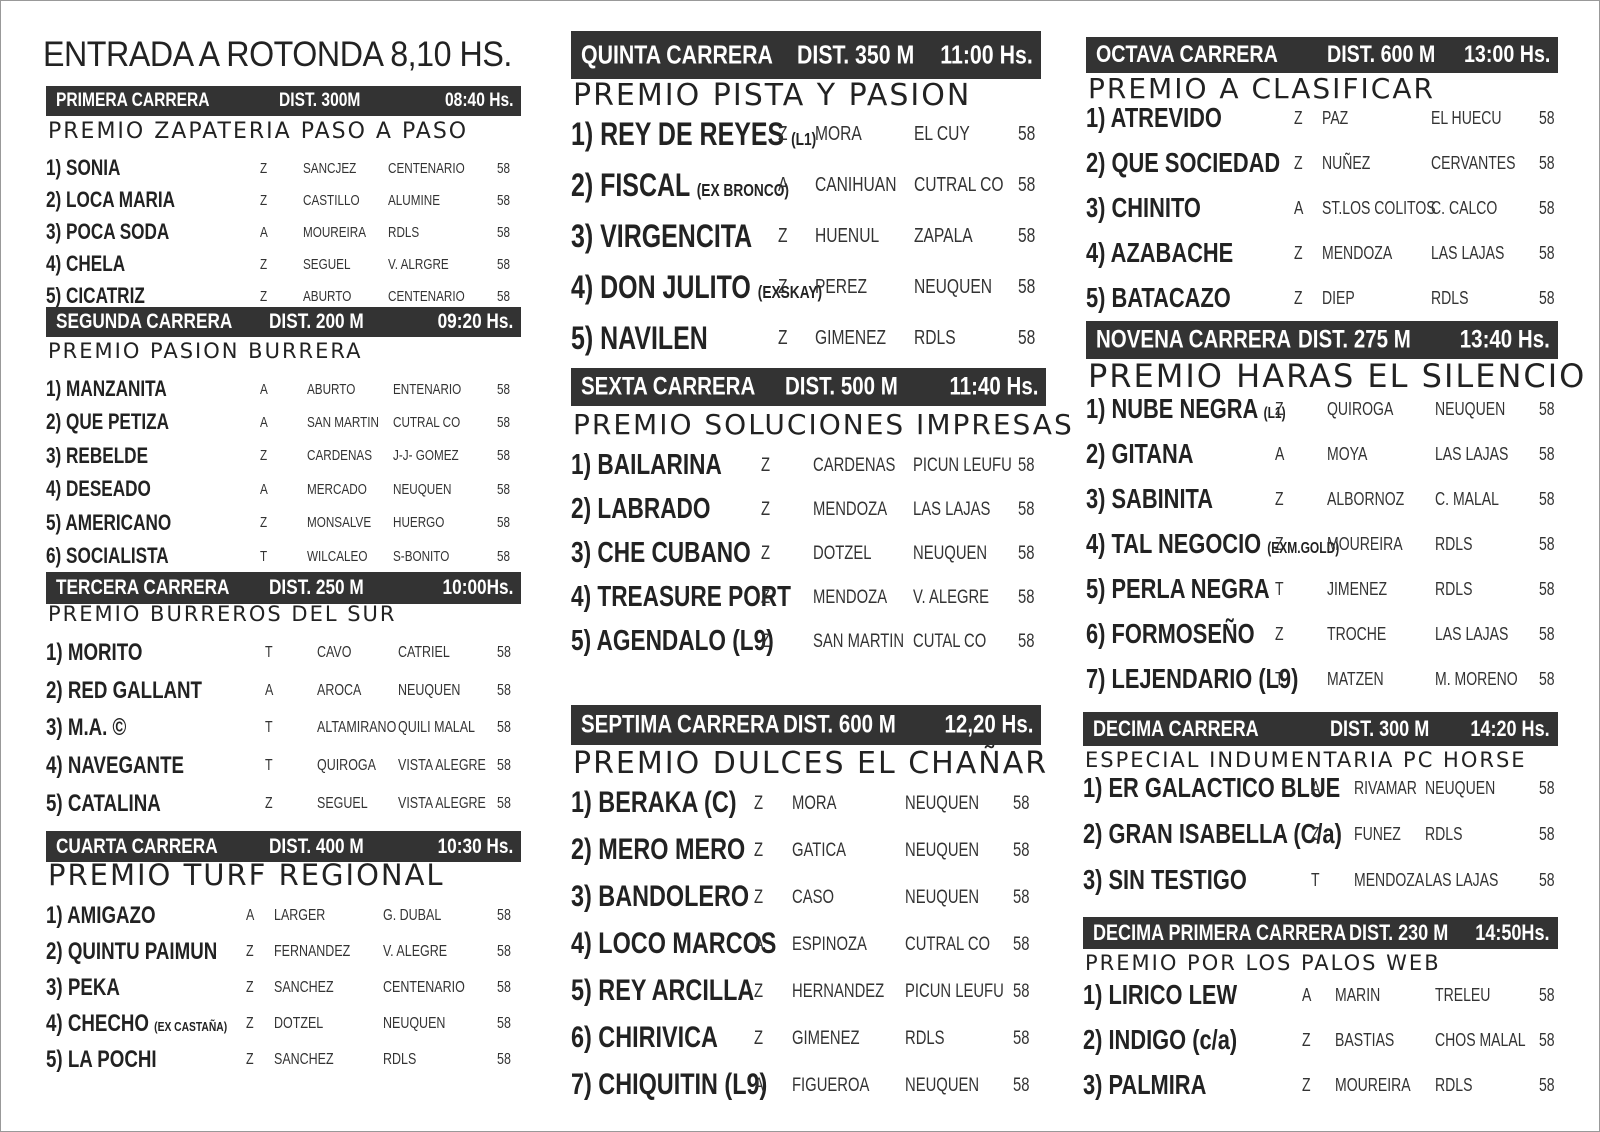 This screenshot has height=1132, width=1600. What do you see at coordinates (320, 100) in the screenshot?
I see `race-distance: DIST. 300M` at bounding box center [320, 100].